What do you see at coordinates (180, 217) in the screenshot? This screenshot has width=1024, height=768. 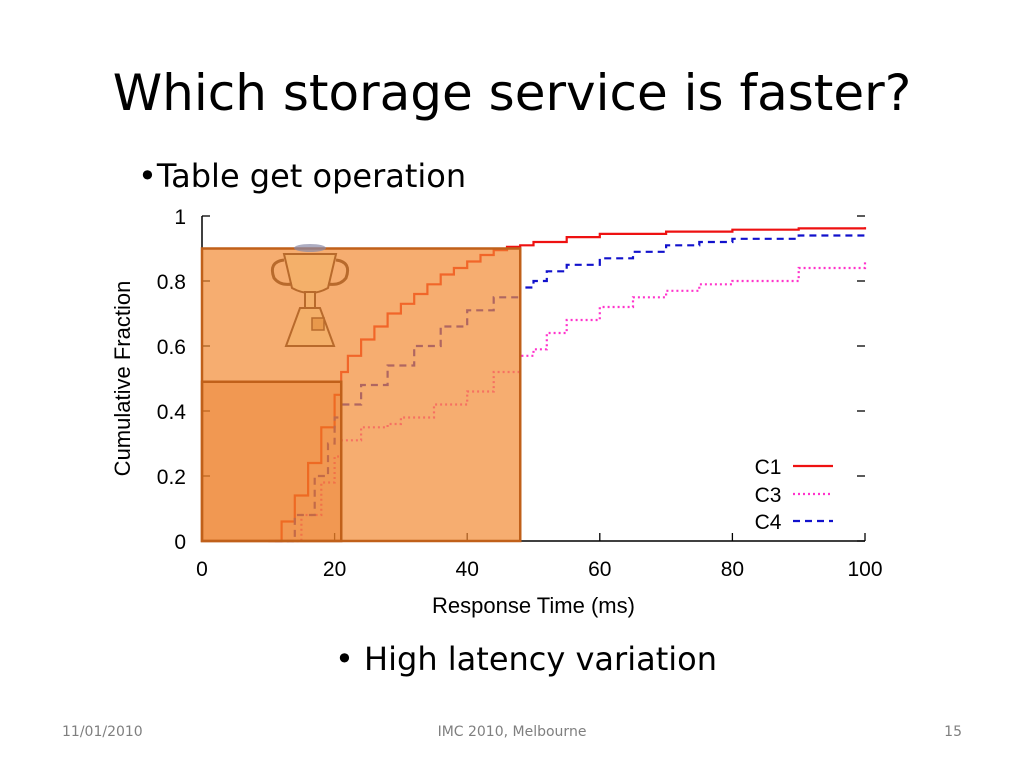 I see `y-tick-label: 1` at bounding box center [180, 217].